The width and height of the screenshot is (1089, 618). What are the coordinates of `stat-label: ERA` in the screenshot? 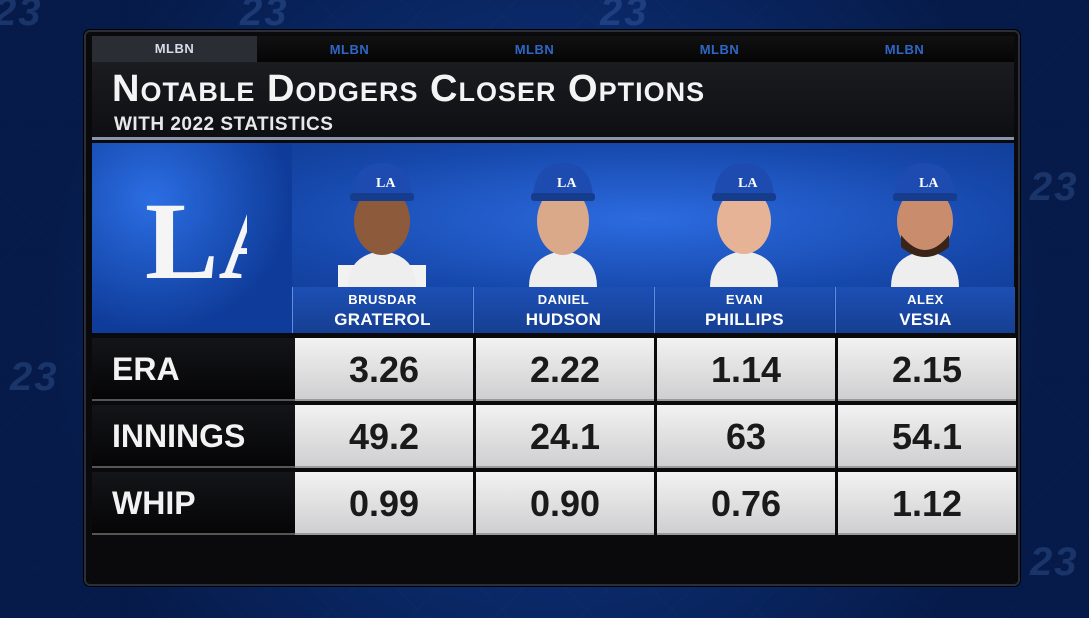 It's located at (193, 369).